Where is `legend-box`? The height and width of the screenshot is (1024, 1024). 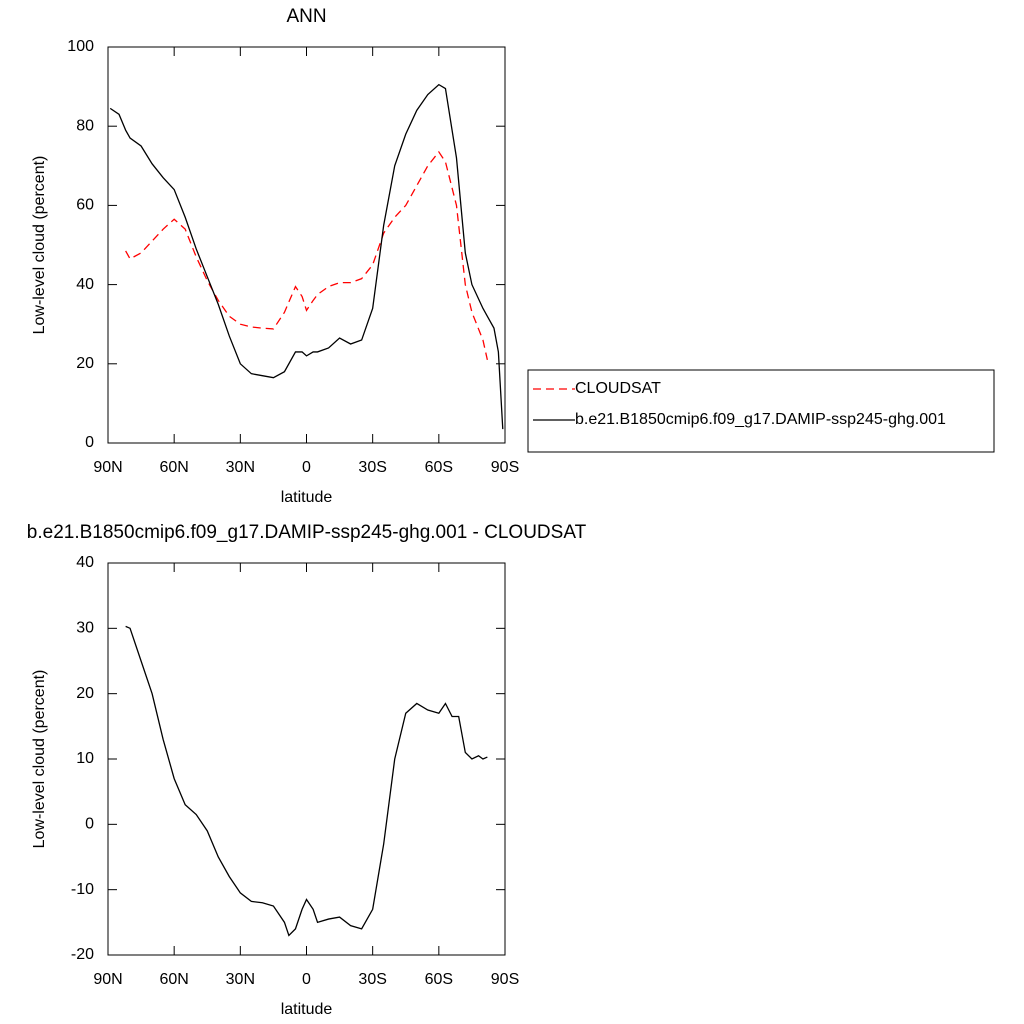 legend-box is located at coordinates (761, 411).